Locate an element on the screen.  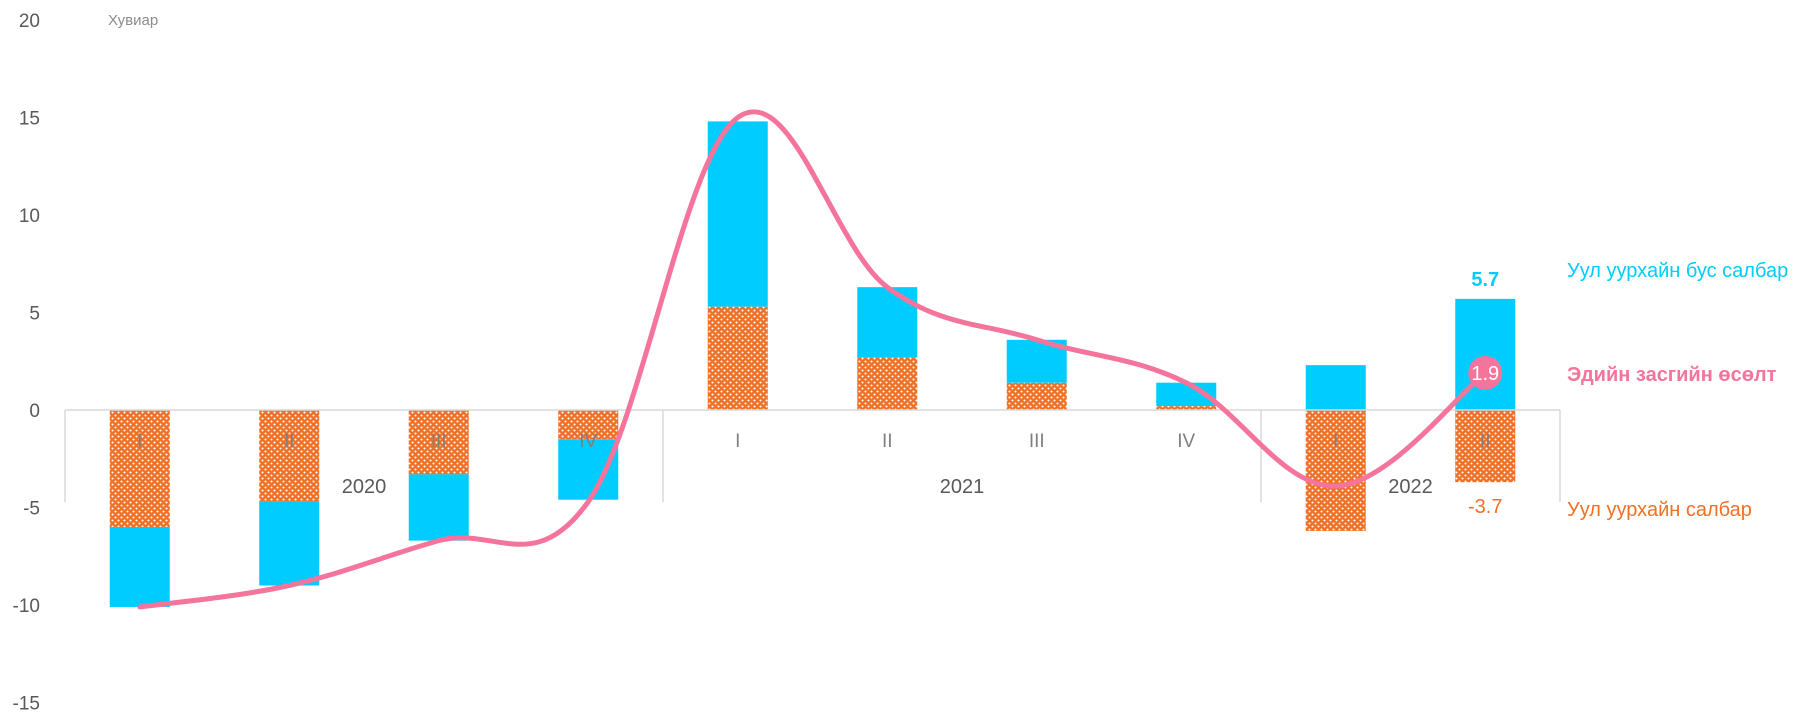
x-group-label: 2021 is located at coordinates (962, 487).